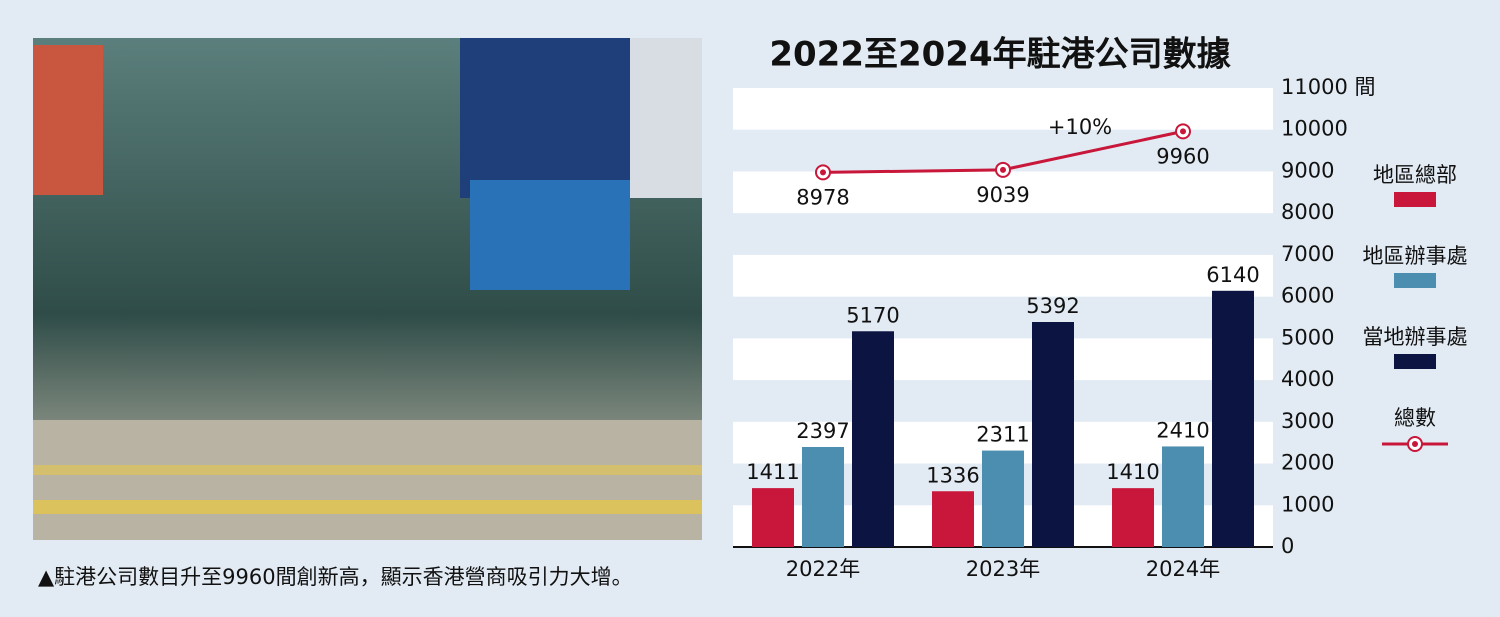 The image size is (1500, 617). What do you see at coordinates (872, 315) in the screenshot?
I see `bar-value-label: 5170` at bounding box center [872, 315].